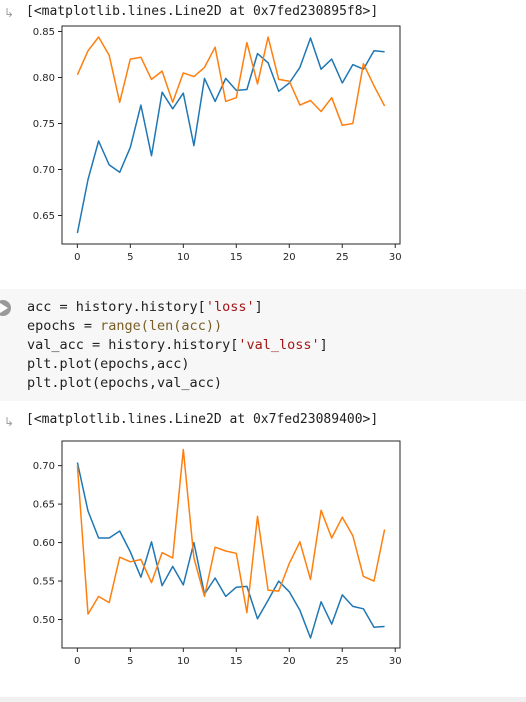 The height and width of the screenshot is (702, 526). What do you see at coordinates (44, 32) in the screenshot?
I see `y-tick-label: 0.85` at bounding box center [44, 32].